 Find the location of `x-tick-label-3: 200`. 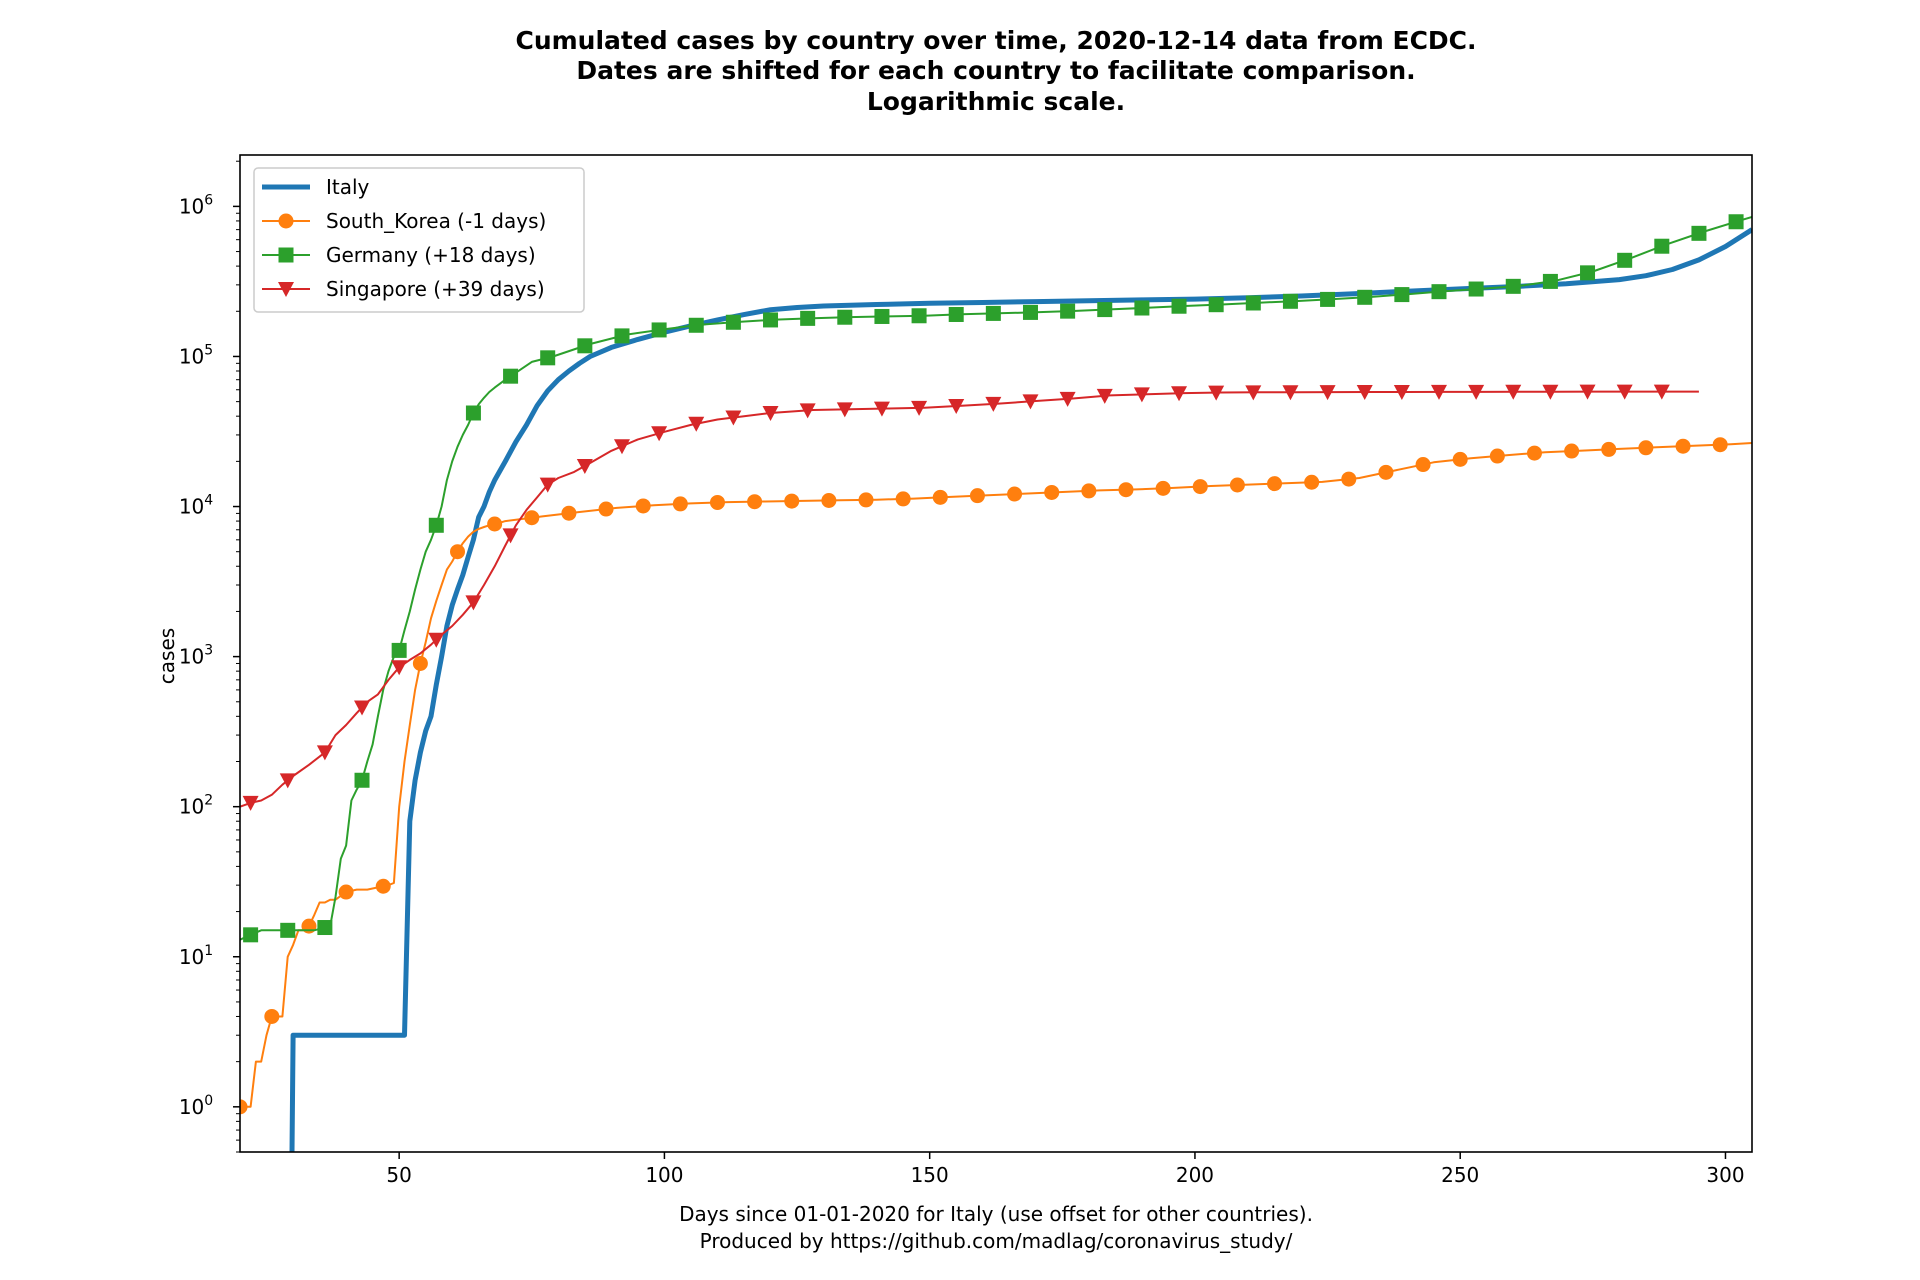

x-tick-label-3: 200 is located at coordinates (1195, 1175).